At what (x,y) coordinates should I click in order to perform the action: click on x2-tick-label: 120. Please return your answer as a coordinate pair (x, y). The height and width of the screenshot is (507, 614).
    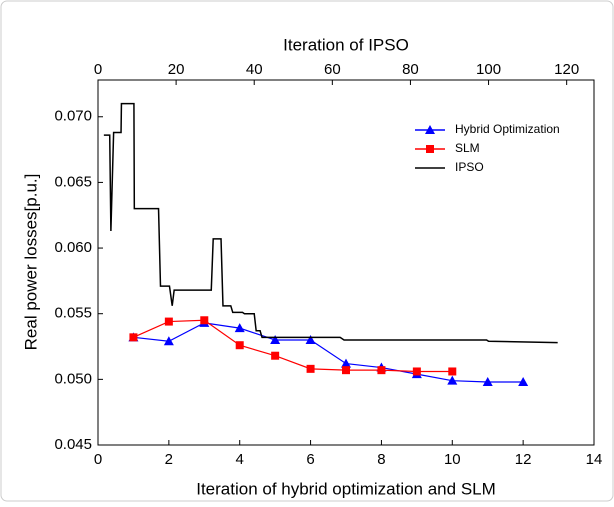
    Looking at the image, I should click on (566, 69).